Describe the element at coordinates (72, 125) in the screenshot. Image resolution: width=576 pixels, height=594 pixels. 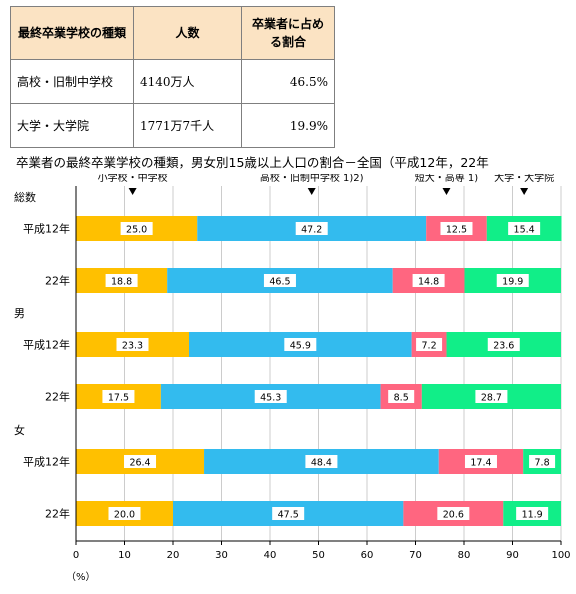
I see `cell-school-type: 大学・大学院` at that location.